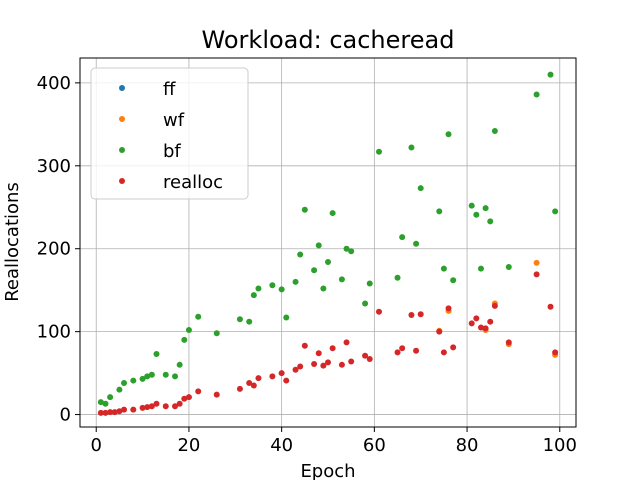 The image size is (640, 480). I want to click on x-tick-label: 80, so click(467, 445).